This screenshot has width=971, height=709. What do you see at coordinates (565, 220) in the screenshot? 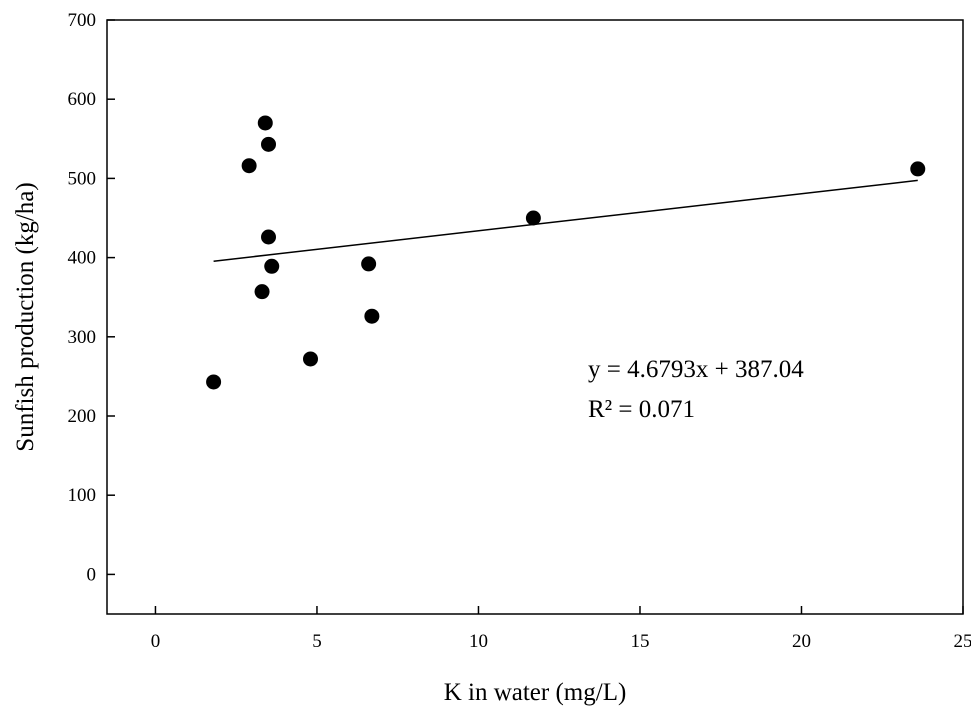
I see `trendline` at bounding box center [565, 220].